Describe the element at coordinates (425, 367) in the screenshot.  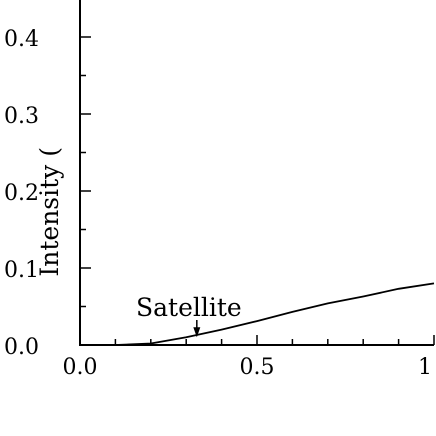
I see `x-tick-label: 1` at that location.